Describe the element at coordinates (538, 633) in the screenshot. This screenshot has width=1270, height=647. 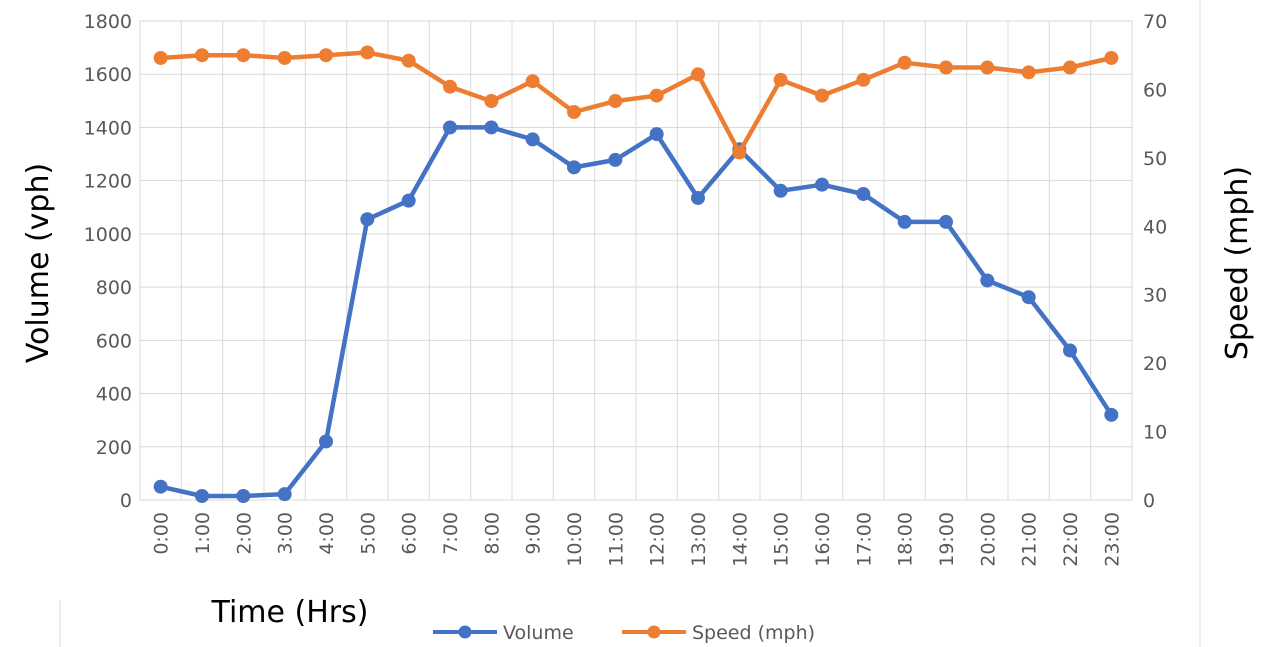
I see `legend-label-volume: Volume` at that location.